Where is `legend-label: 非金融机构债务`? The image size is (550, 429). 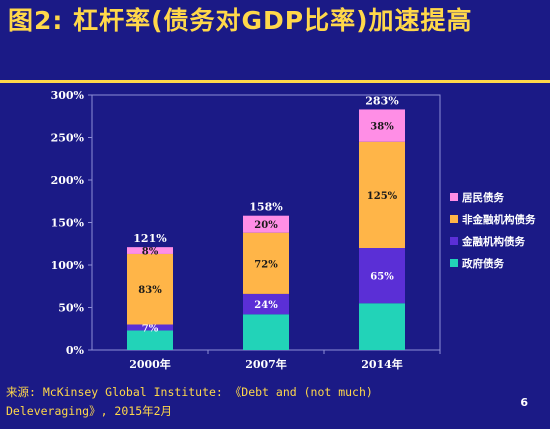 legend-label: 非金融机构债务 is located at coordinates (499, 219).